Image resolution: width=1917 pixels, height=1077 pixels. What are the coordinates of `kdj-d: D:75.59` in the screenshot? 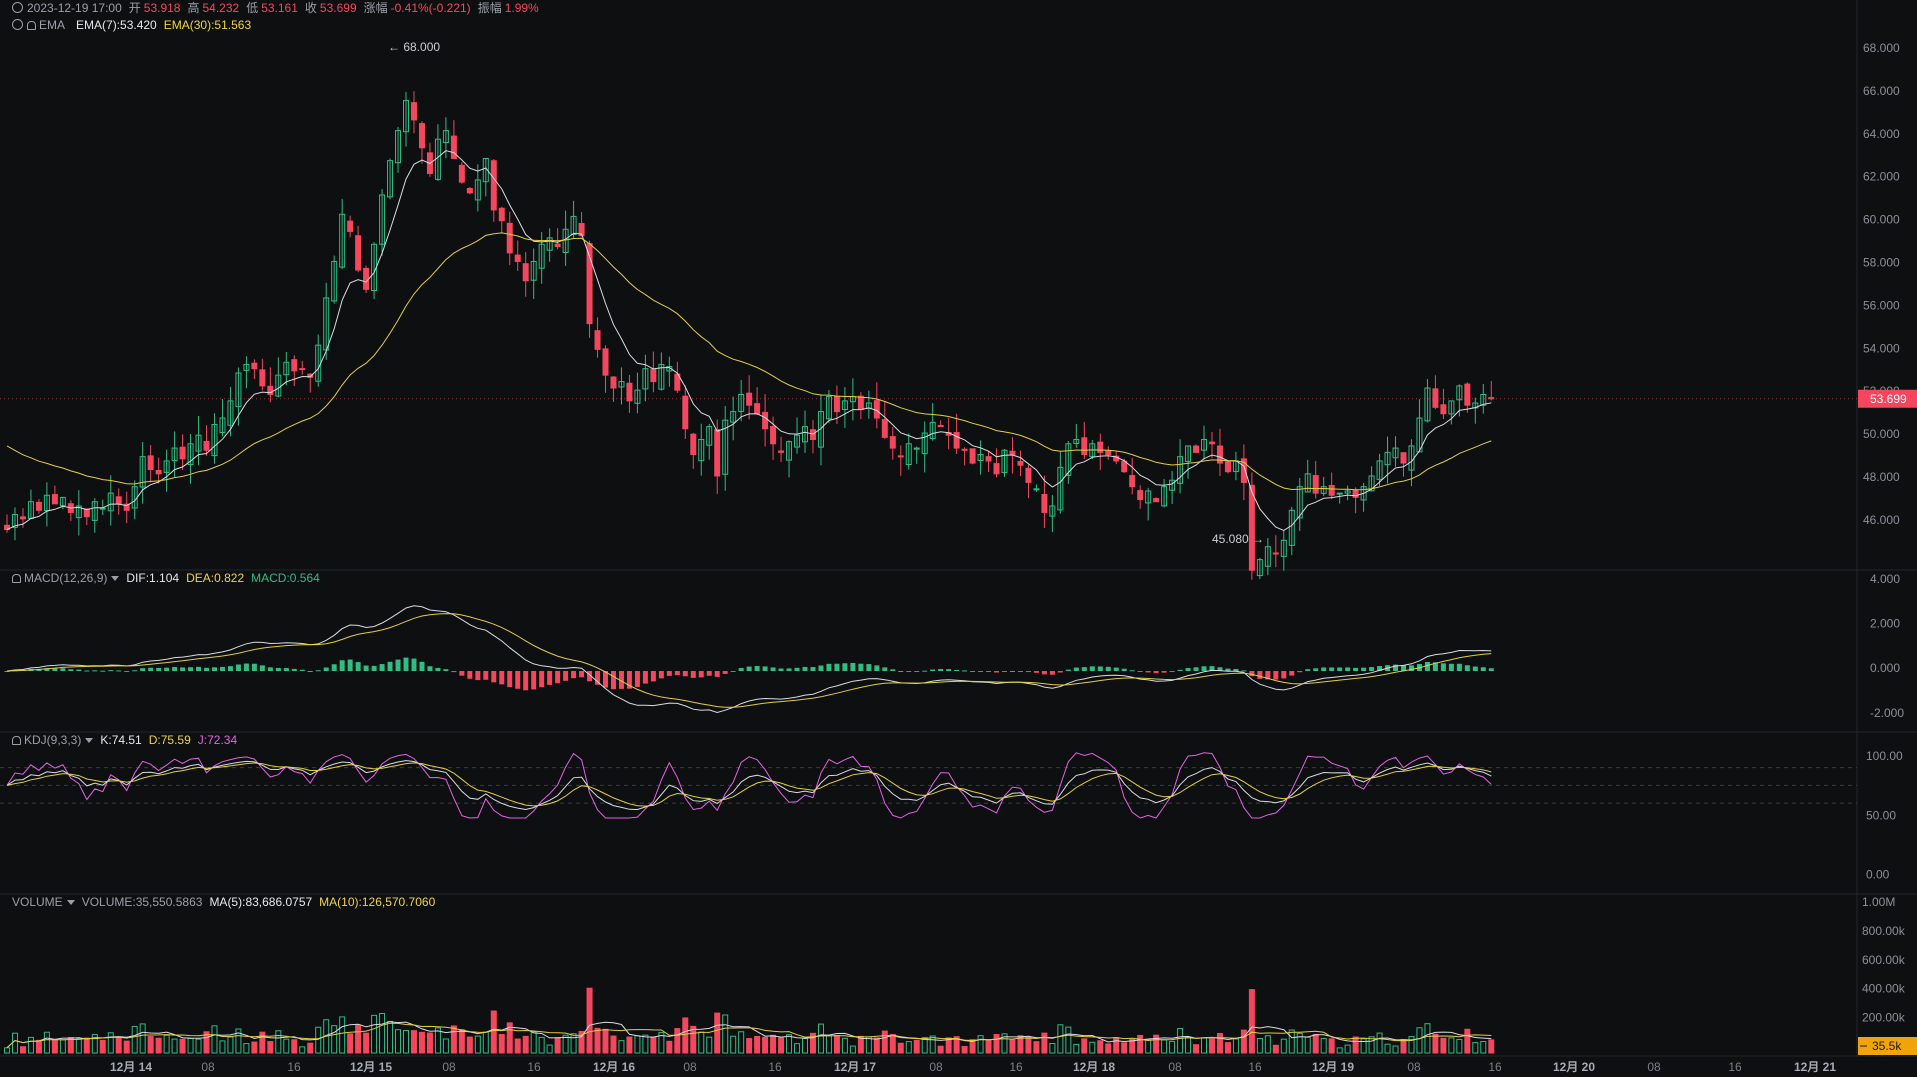 It's located at (169, 740).